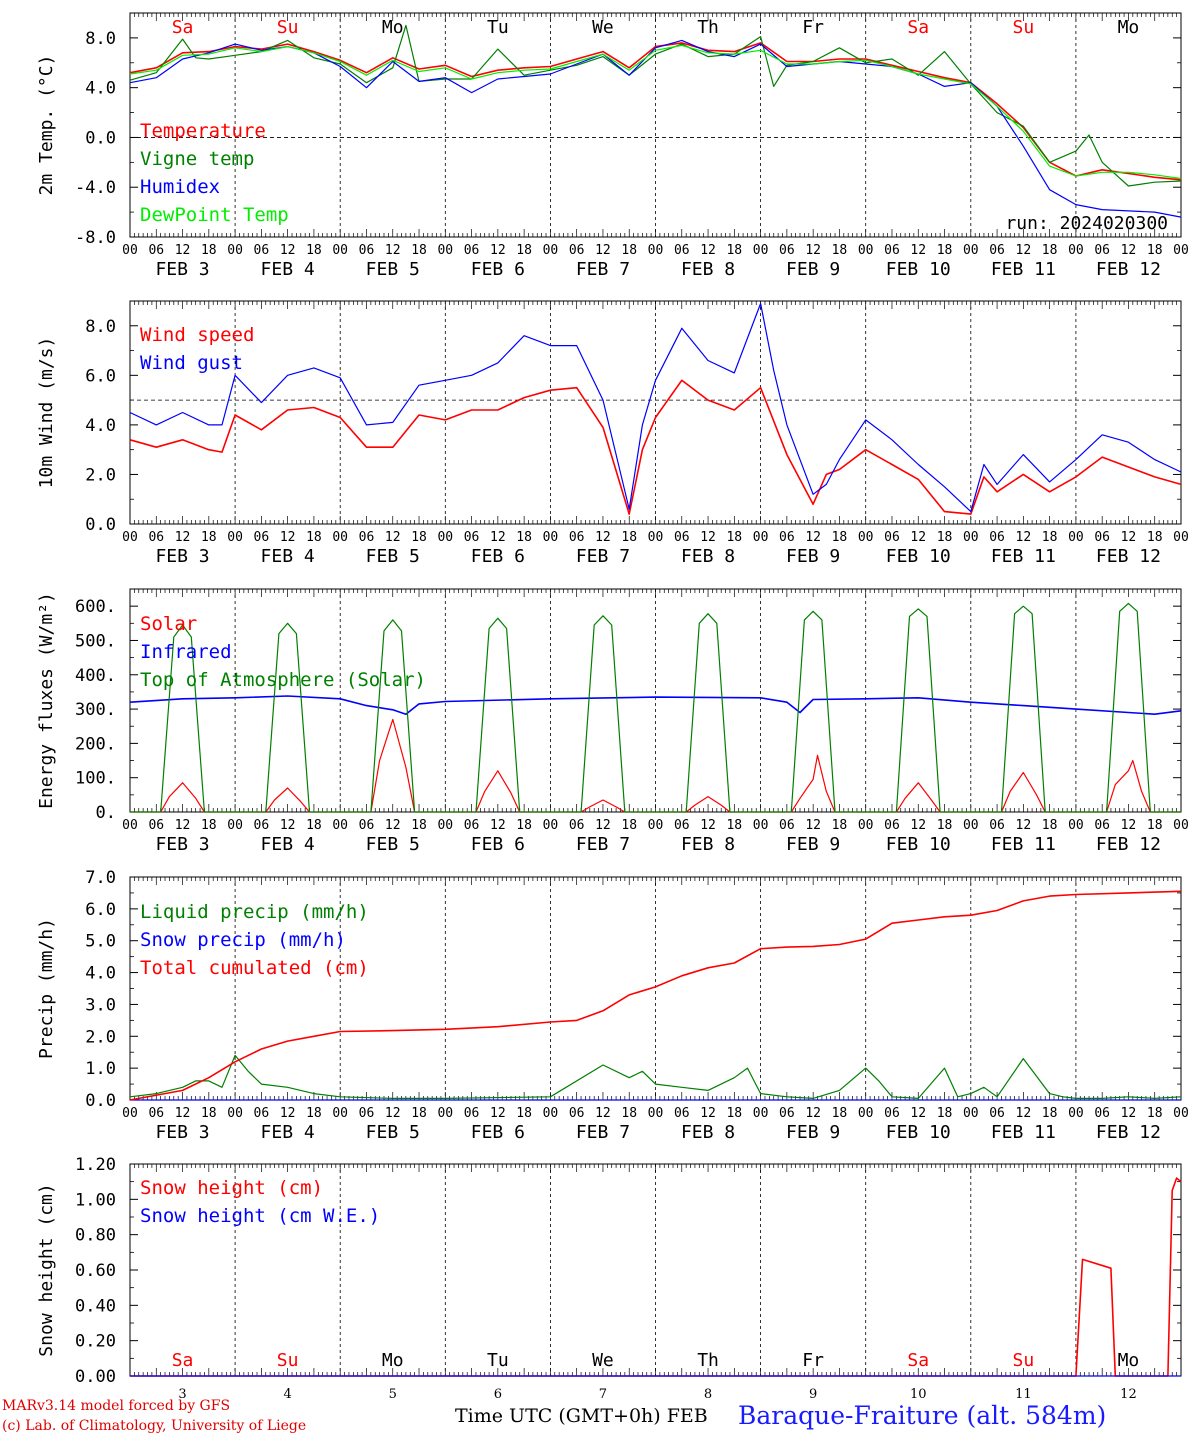 The image size is (1194, 1440). What do you see at coordinates (95, 1200) in the screenshot?
I see `y-tick-label: 1.00` at bounding box center [95, 1200].